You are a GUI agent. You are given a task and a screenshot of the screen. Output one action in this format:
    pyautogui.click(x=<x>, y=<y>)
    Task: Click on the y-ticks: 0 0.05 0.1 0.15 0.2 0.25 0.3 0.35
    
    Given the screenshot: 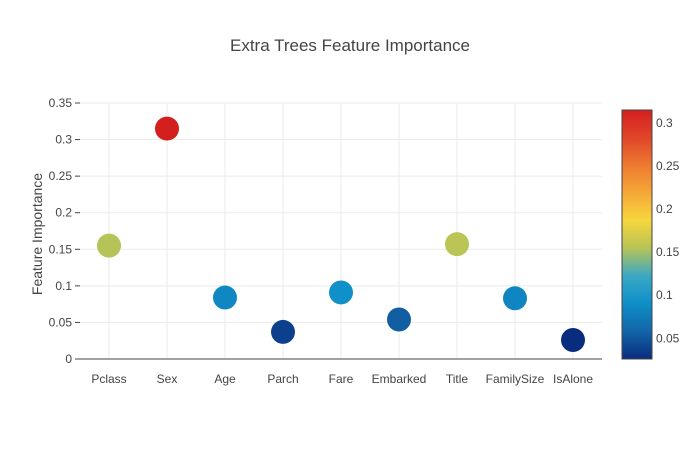 What is the action you would take?
    pyautogui.click(x=64, y=231)
    